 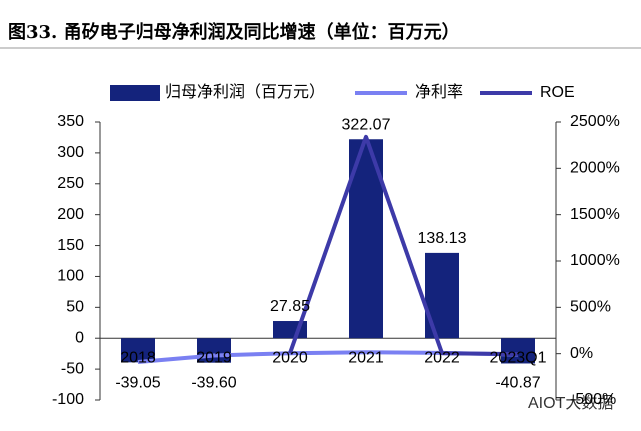 I want to click on y-tick-label: 300, so click(x=70, y=152).